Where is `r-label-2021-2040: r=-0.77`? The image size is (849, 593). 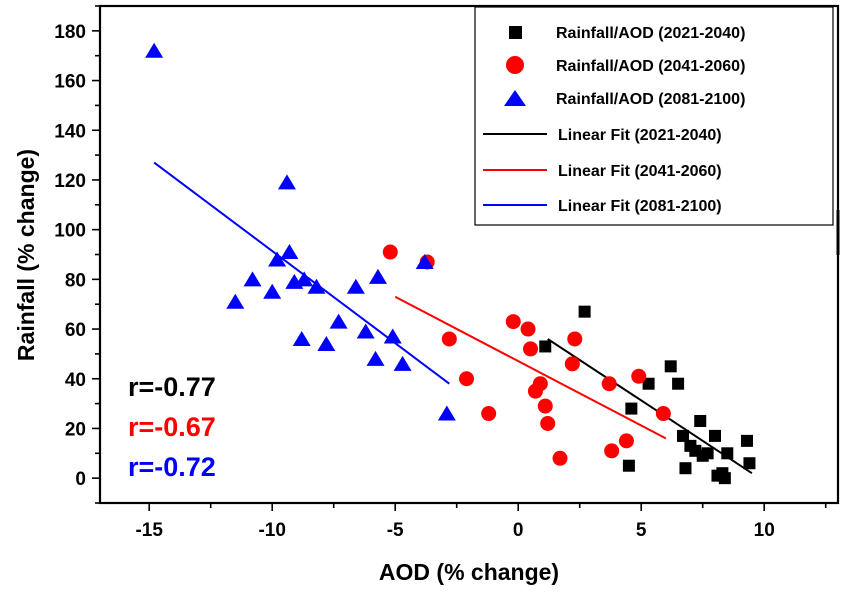
r-label-2021-2040: r=-0.77 is located at coordinates (172, 387).